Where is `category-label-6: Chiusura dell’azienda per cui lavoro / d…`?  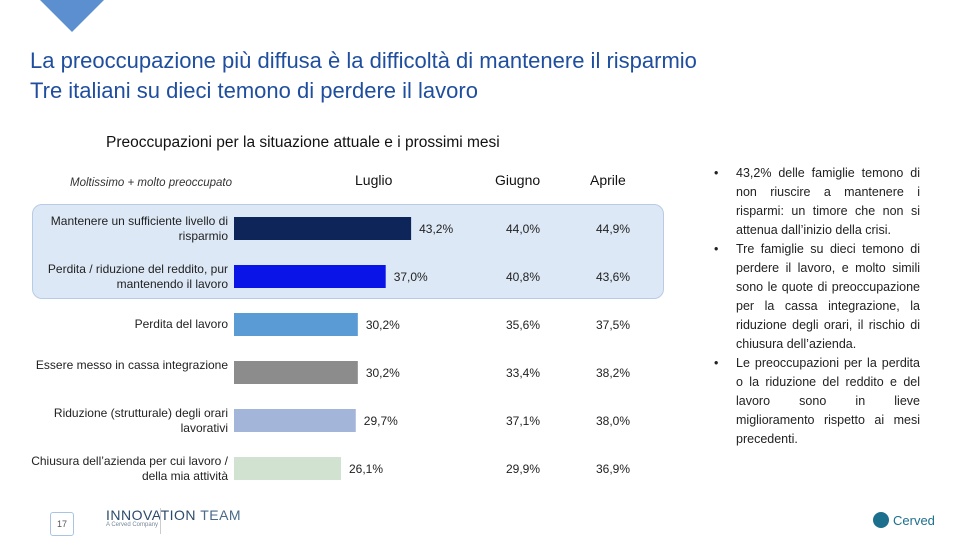
category-label-6: Chiusura dell’azienda per cui lavoro / d… is located at coordinates (129, 468).